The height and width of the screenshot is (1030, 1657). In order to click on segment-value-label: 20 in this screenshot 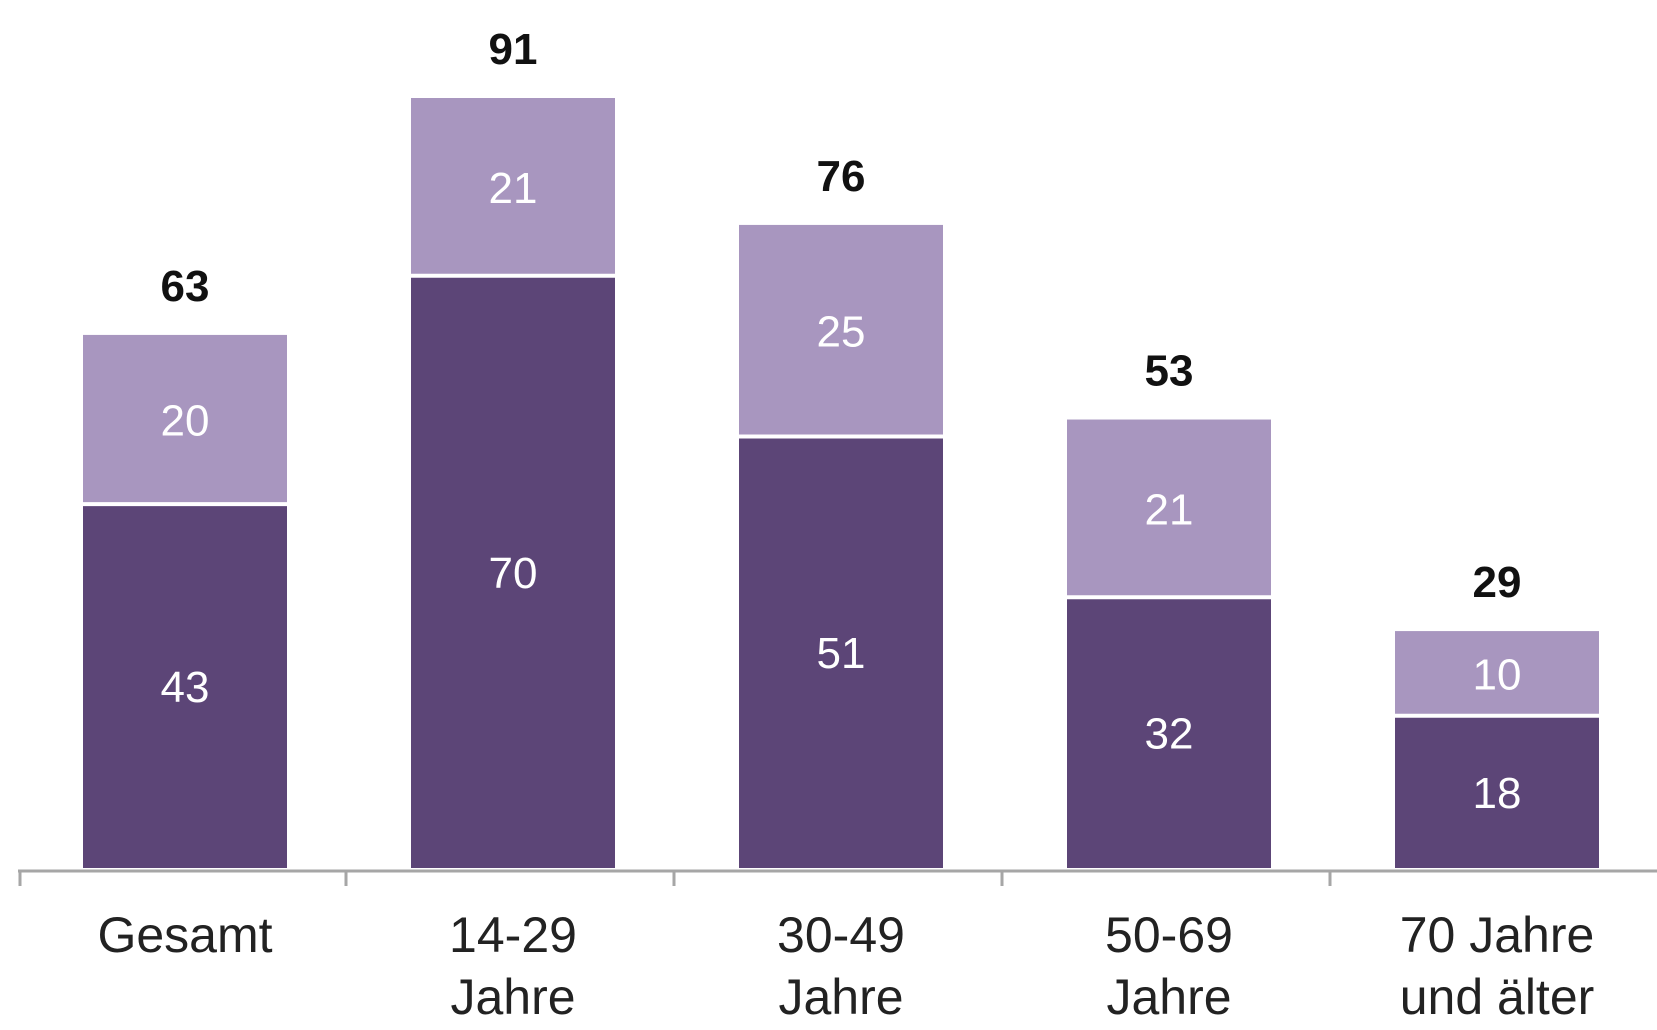, I will do `click(185, 421)`.